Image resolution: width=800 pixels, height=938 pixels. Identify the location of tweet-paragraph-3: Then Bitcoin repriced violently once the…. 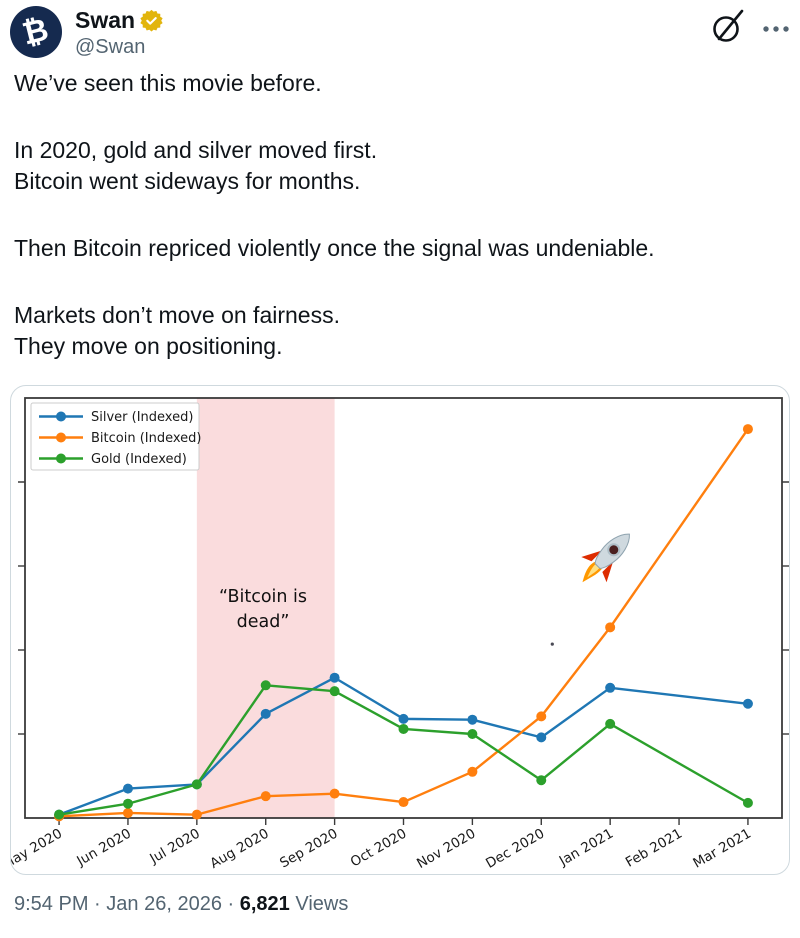
(334, 248).